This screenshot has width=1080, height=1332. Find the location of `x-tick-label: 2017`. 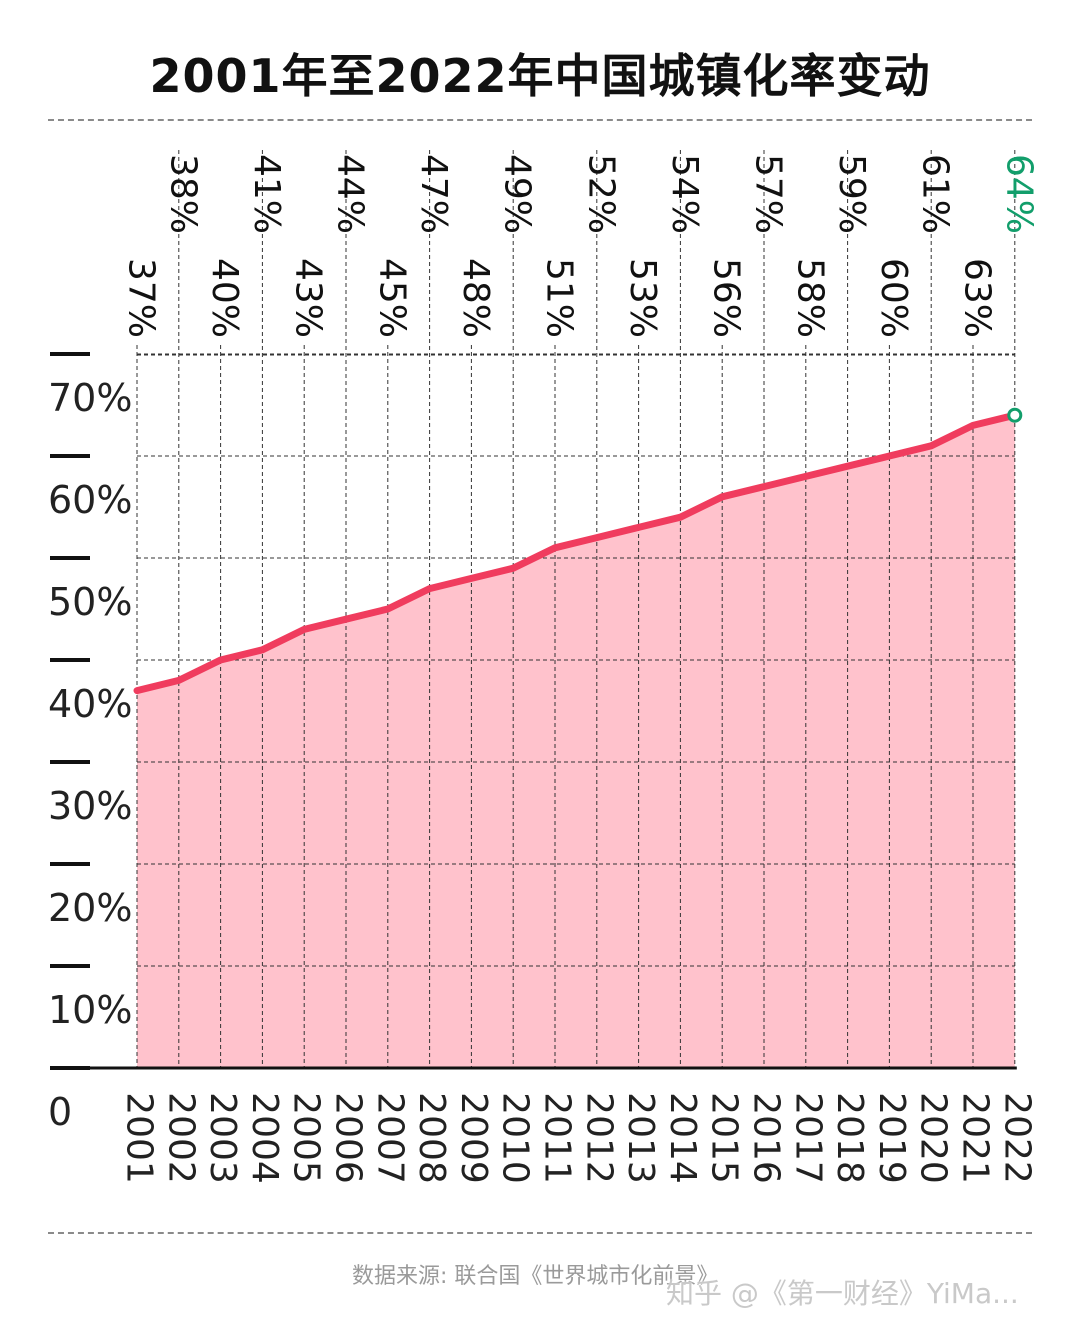

x-tick-label: 2017 is located at coordinates (807, 1138).